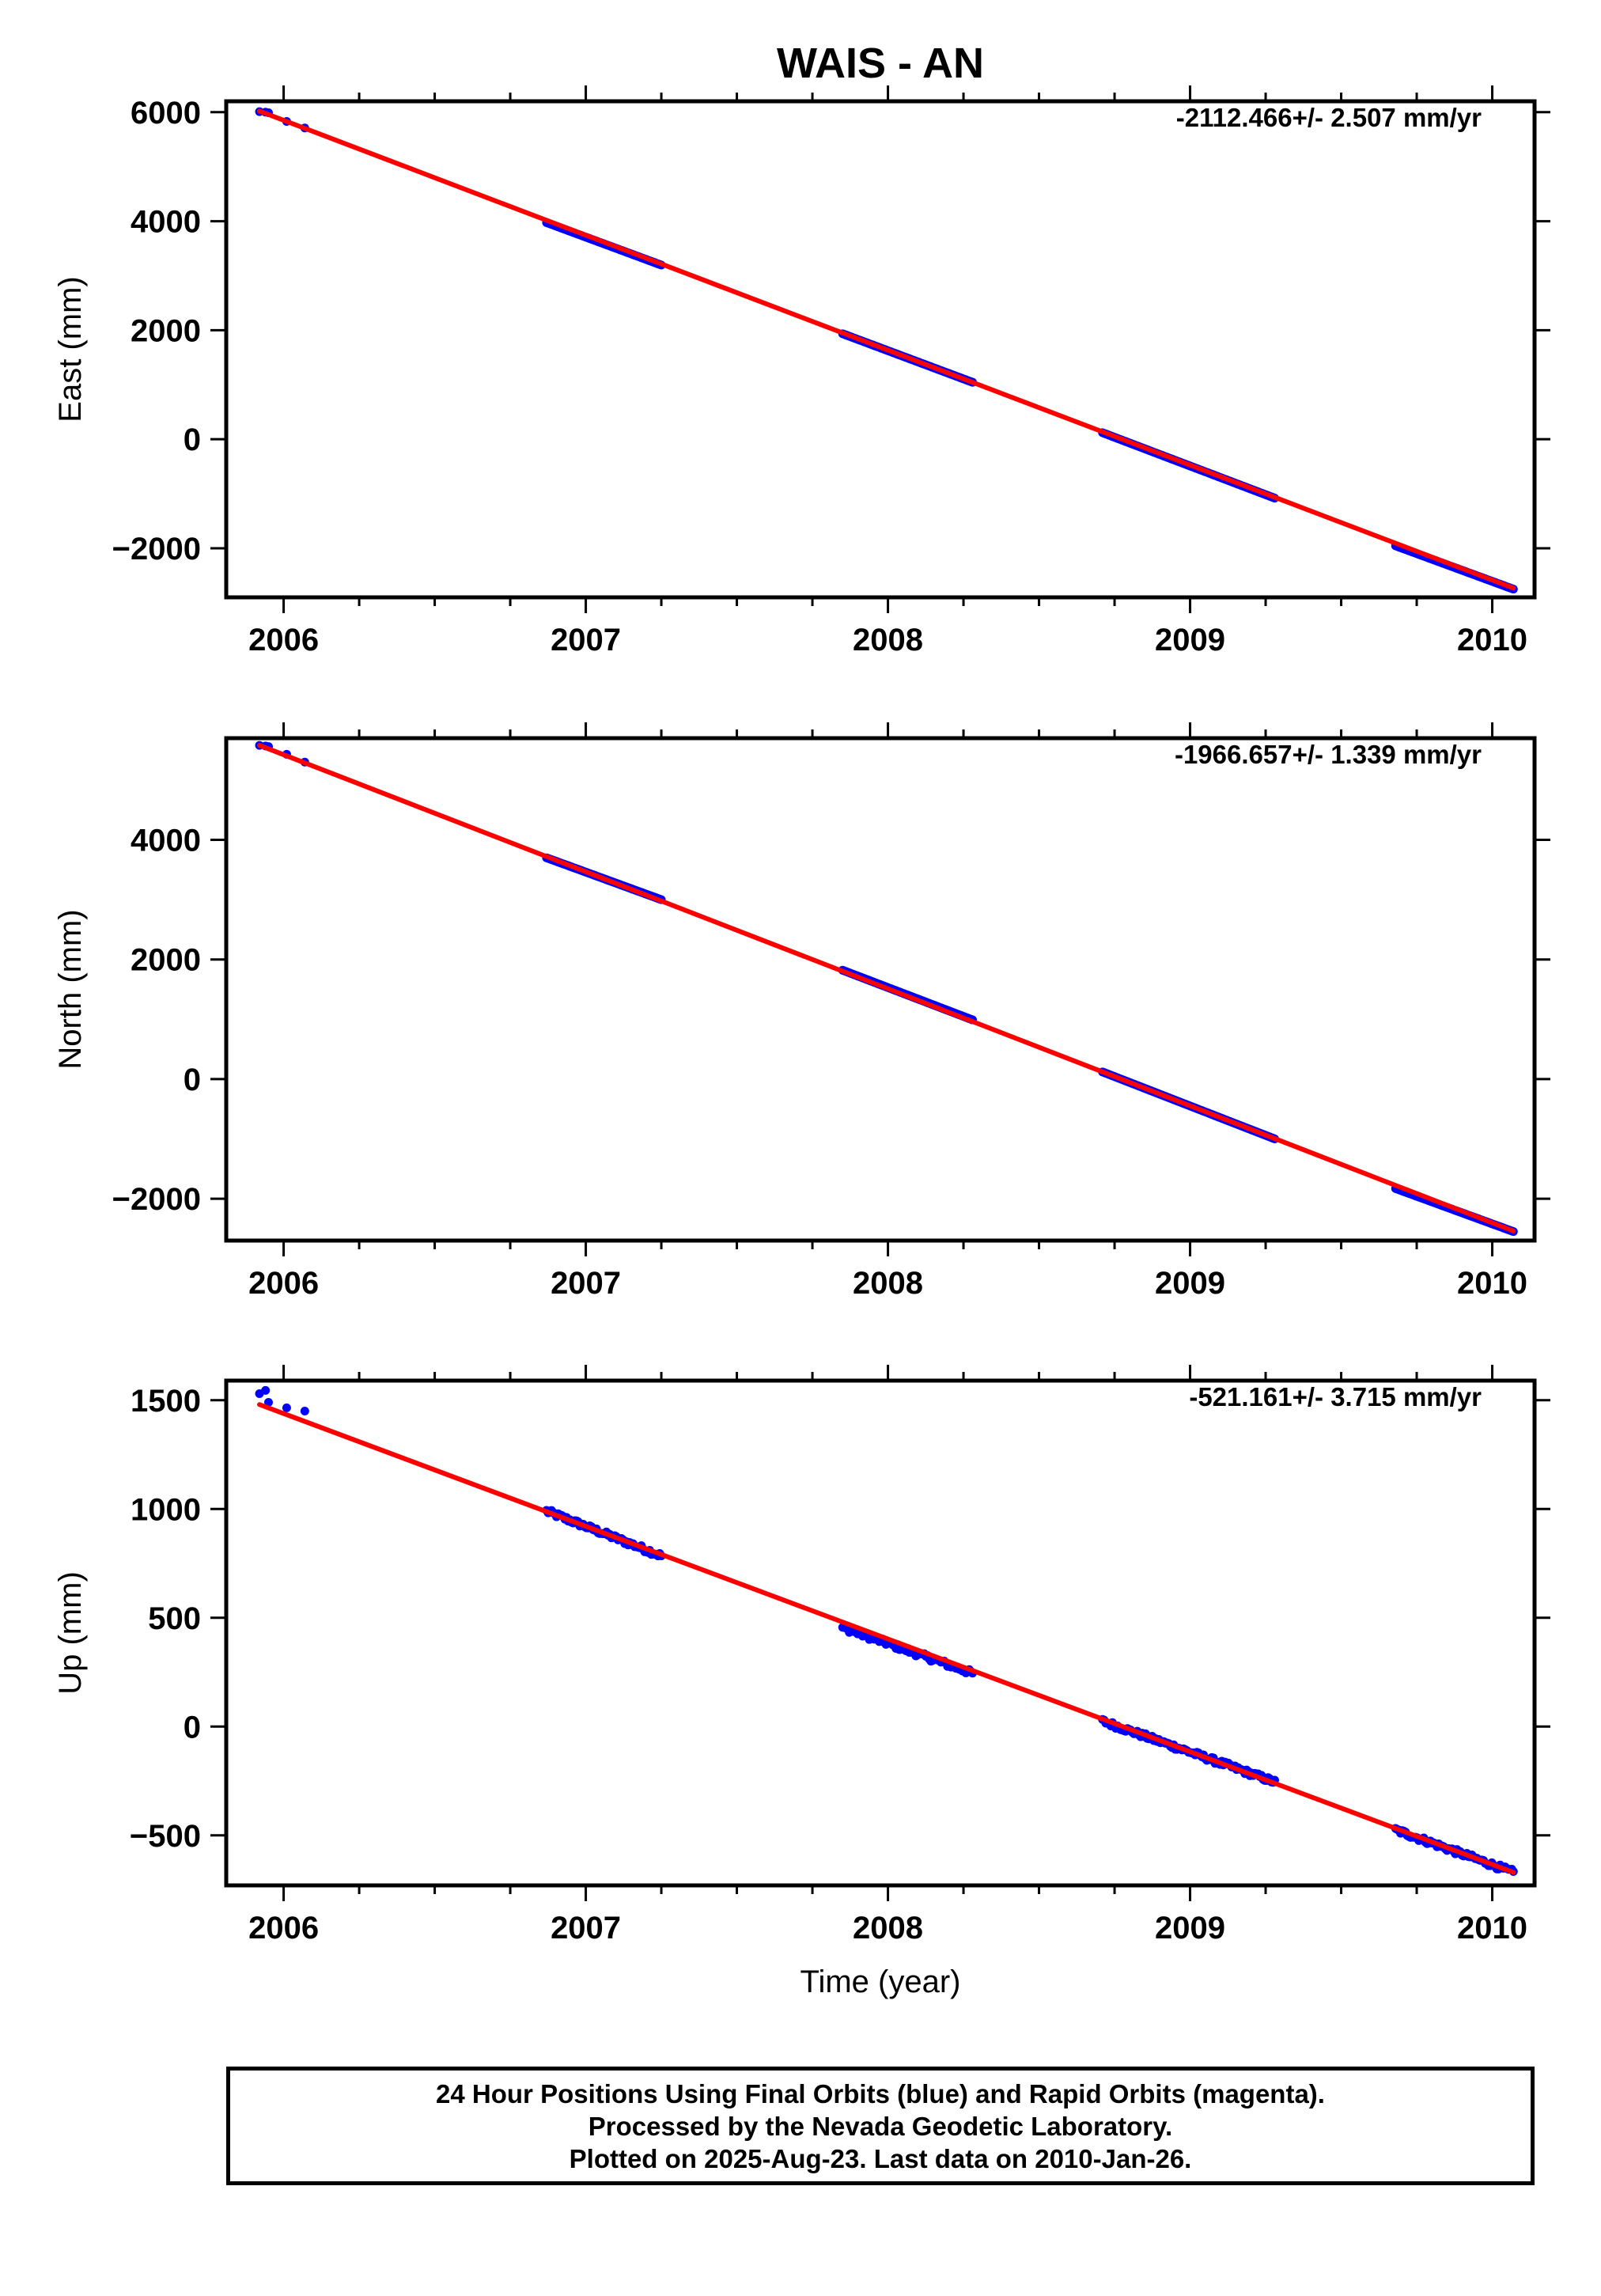  What do you see at coordinates (1336, 1397) in the screenshot?
I see `velocity-label: -521.161+/- 3.715 mm/yr` at bounding box center [1336, 1397].